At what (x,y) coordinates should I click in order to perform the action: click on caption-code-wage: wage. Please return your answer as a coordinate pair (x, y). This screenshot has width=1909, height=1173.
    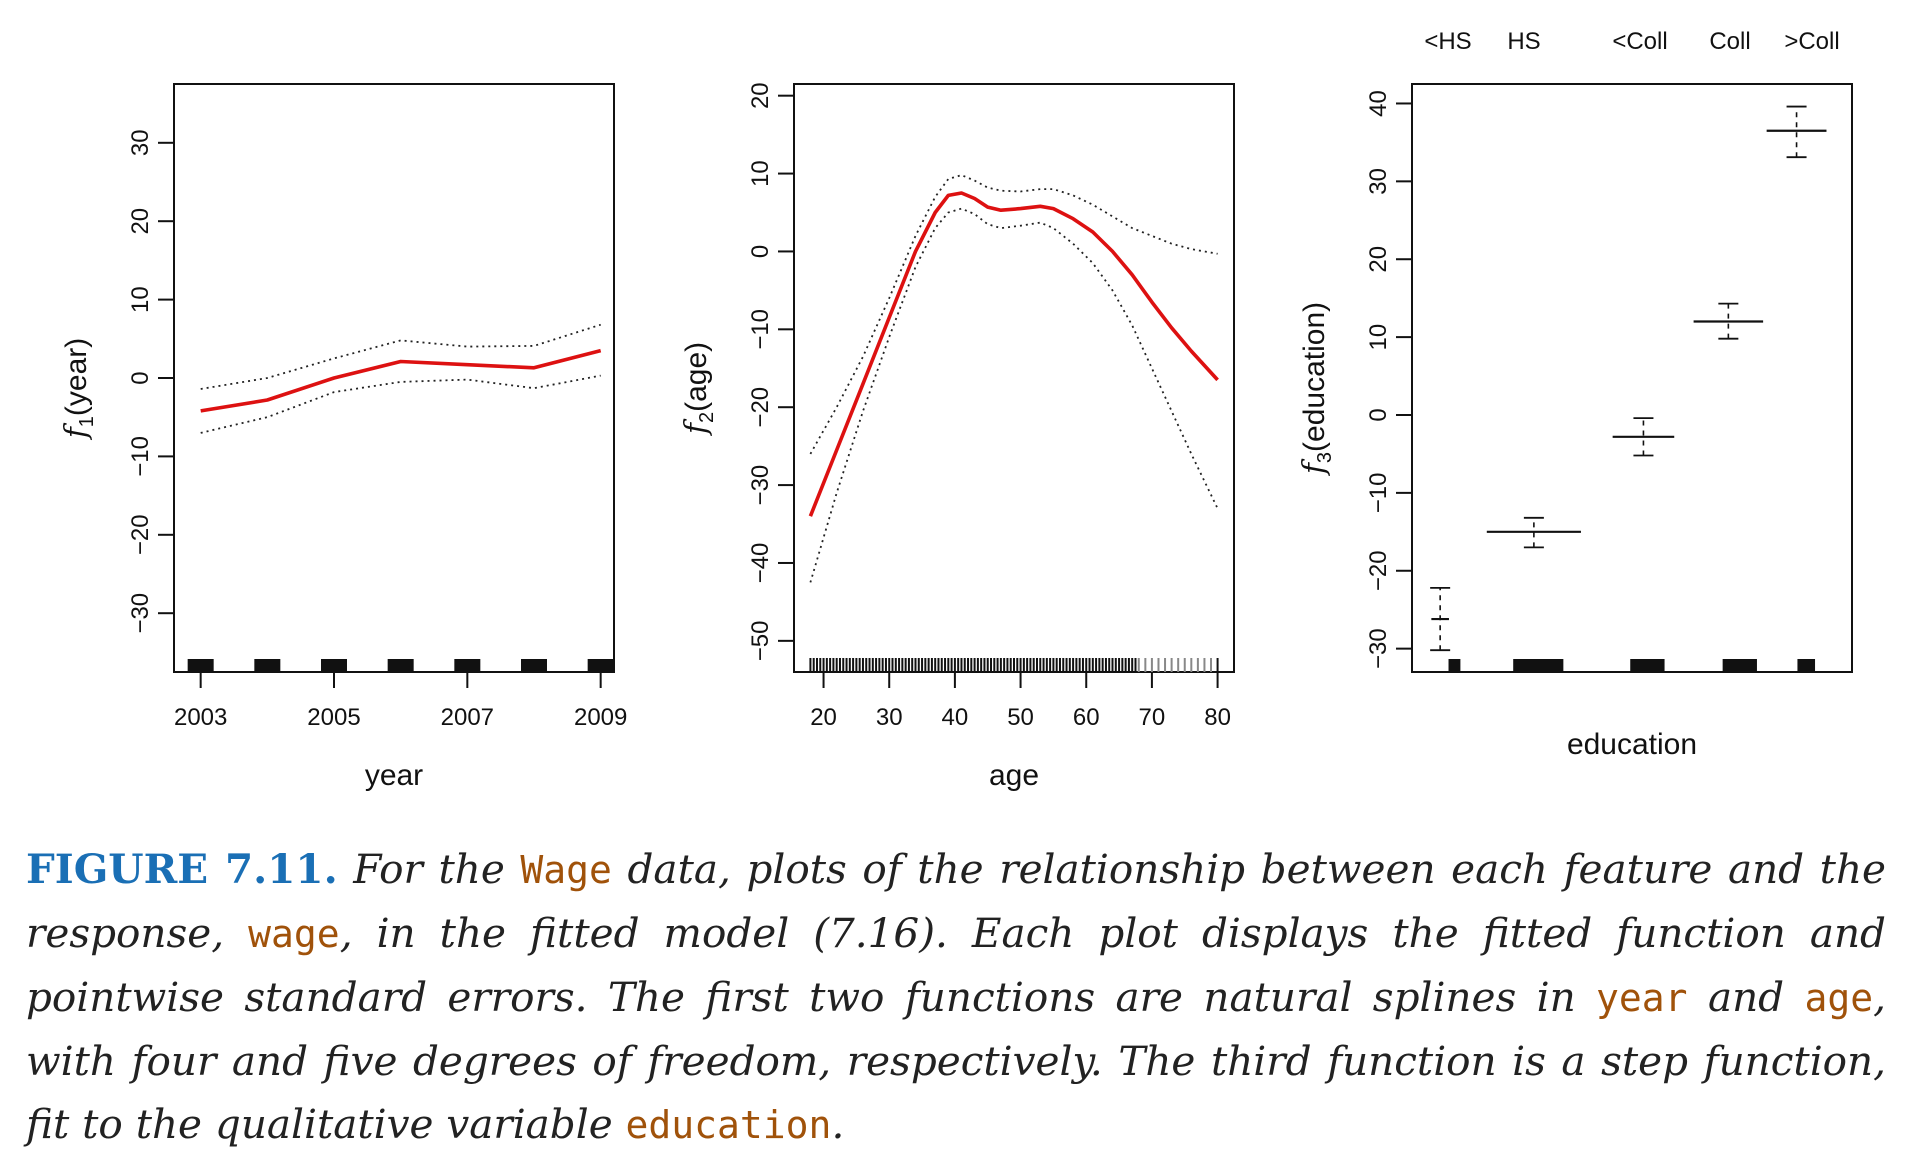
    Looking at the image, I should click on (294, 934).